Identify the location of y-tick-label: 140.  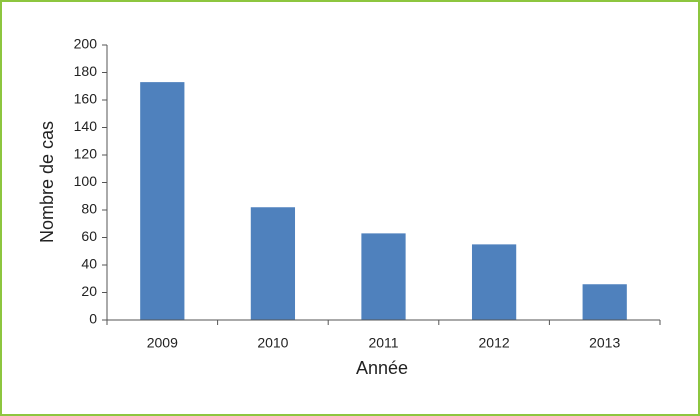
(86, 126).